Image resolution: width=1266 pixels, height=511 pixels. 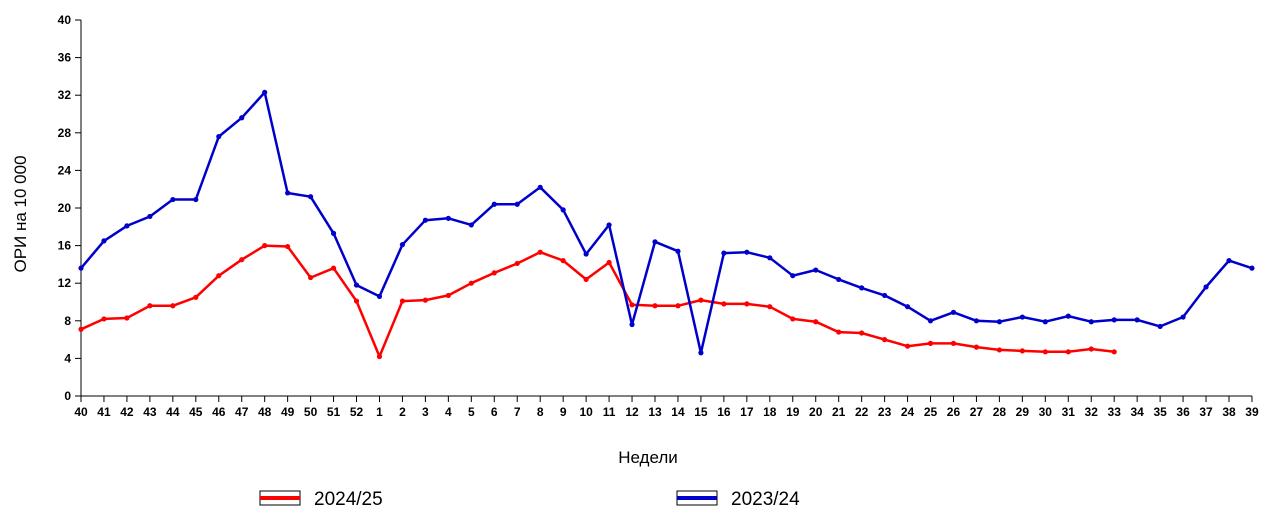 I want to click on x-tick-label: 10, so click(x=586, y=412).